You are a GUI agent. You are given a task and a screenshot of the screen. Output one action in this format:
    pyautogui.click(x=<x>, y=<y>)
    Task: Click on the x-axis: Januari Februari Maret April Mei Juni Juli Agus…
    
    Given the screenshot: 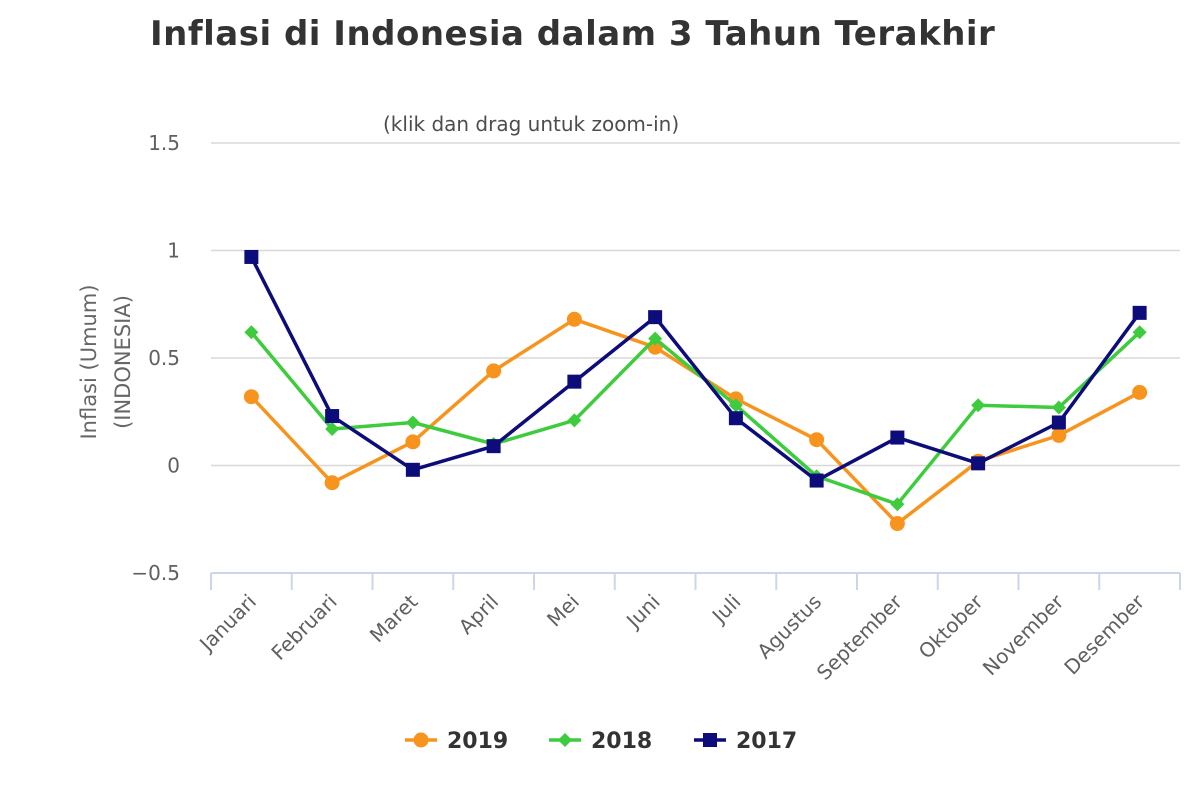 What is the action you would take?
    pyautogui.click(x=687, y=628)
    